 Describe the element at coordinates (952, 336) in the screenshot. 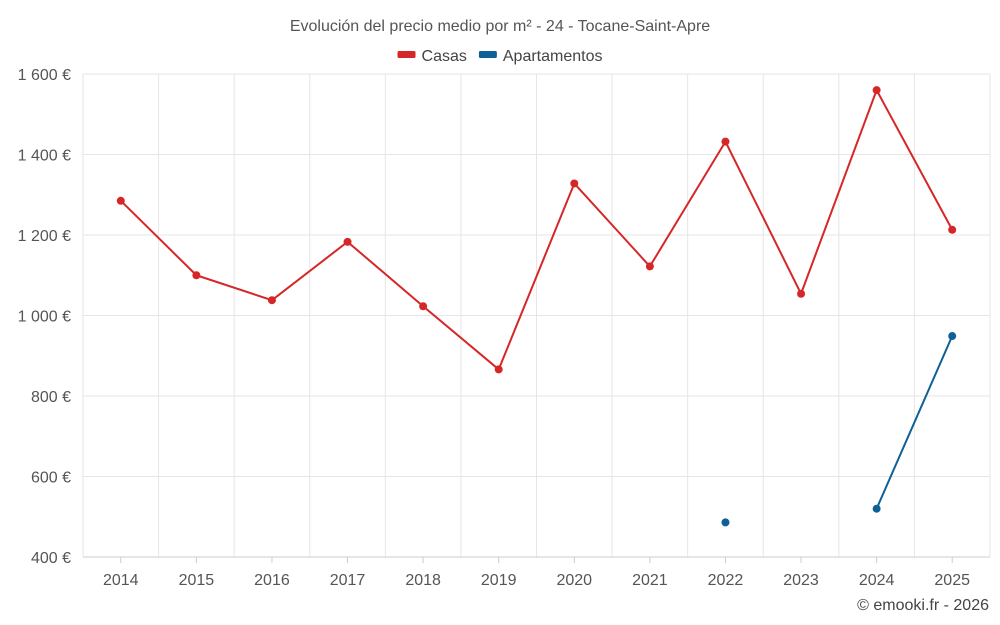

I see `data-point-apartamentos-2025` at that location.